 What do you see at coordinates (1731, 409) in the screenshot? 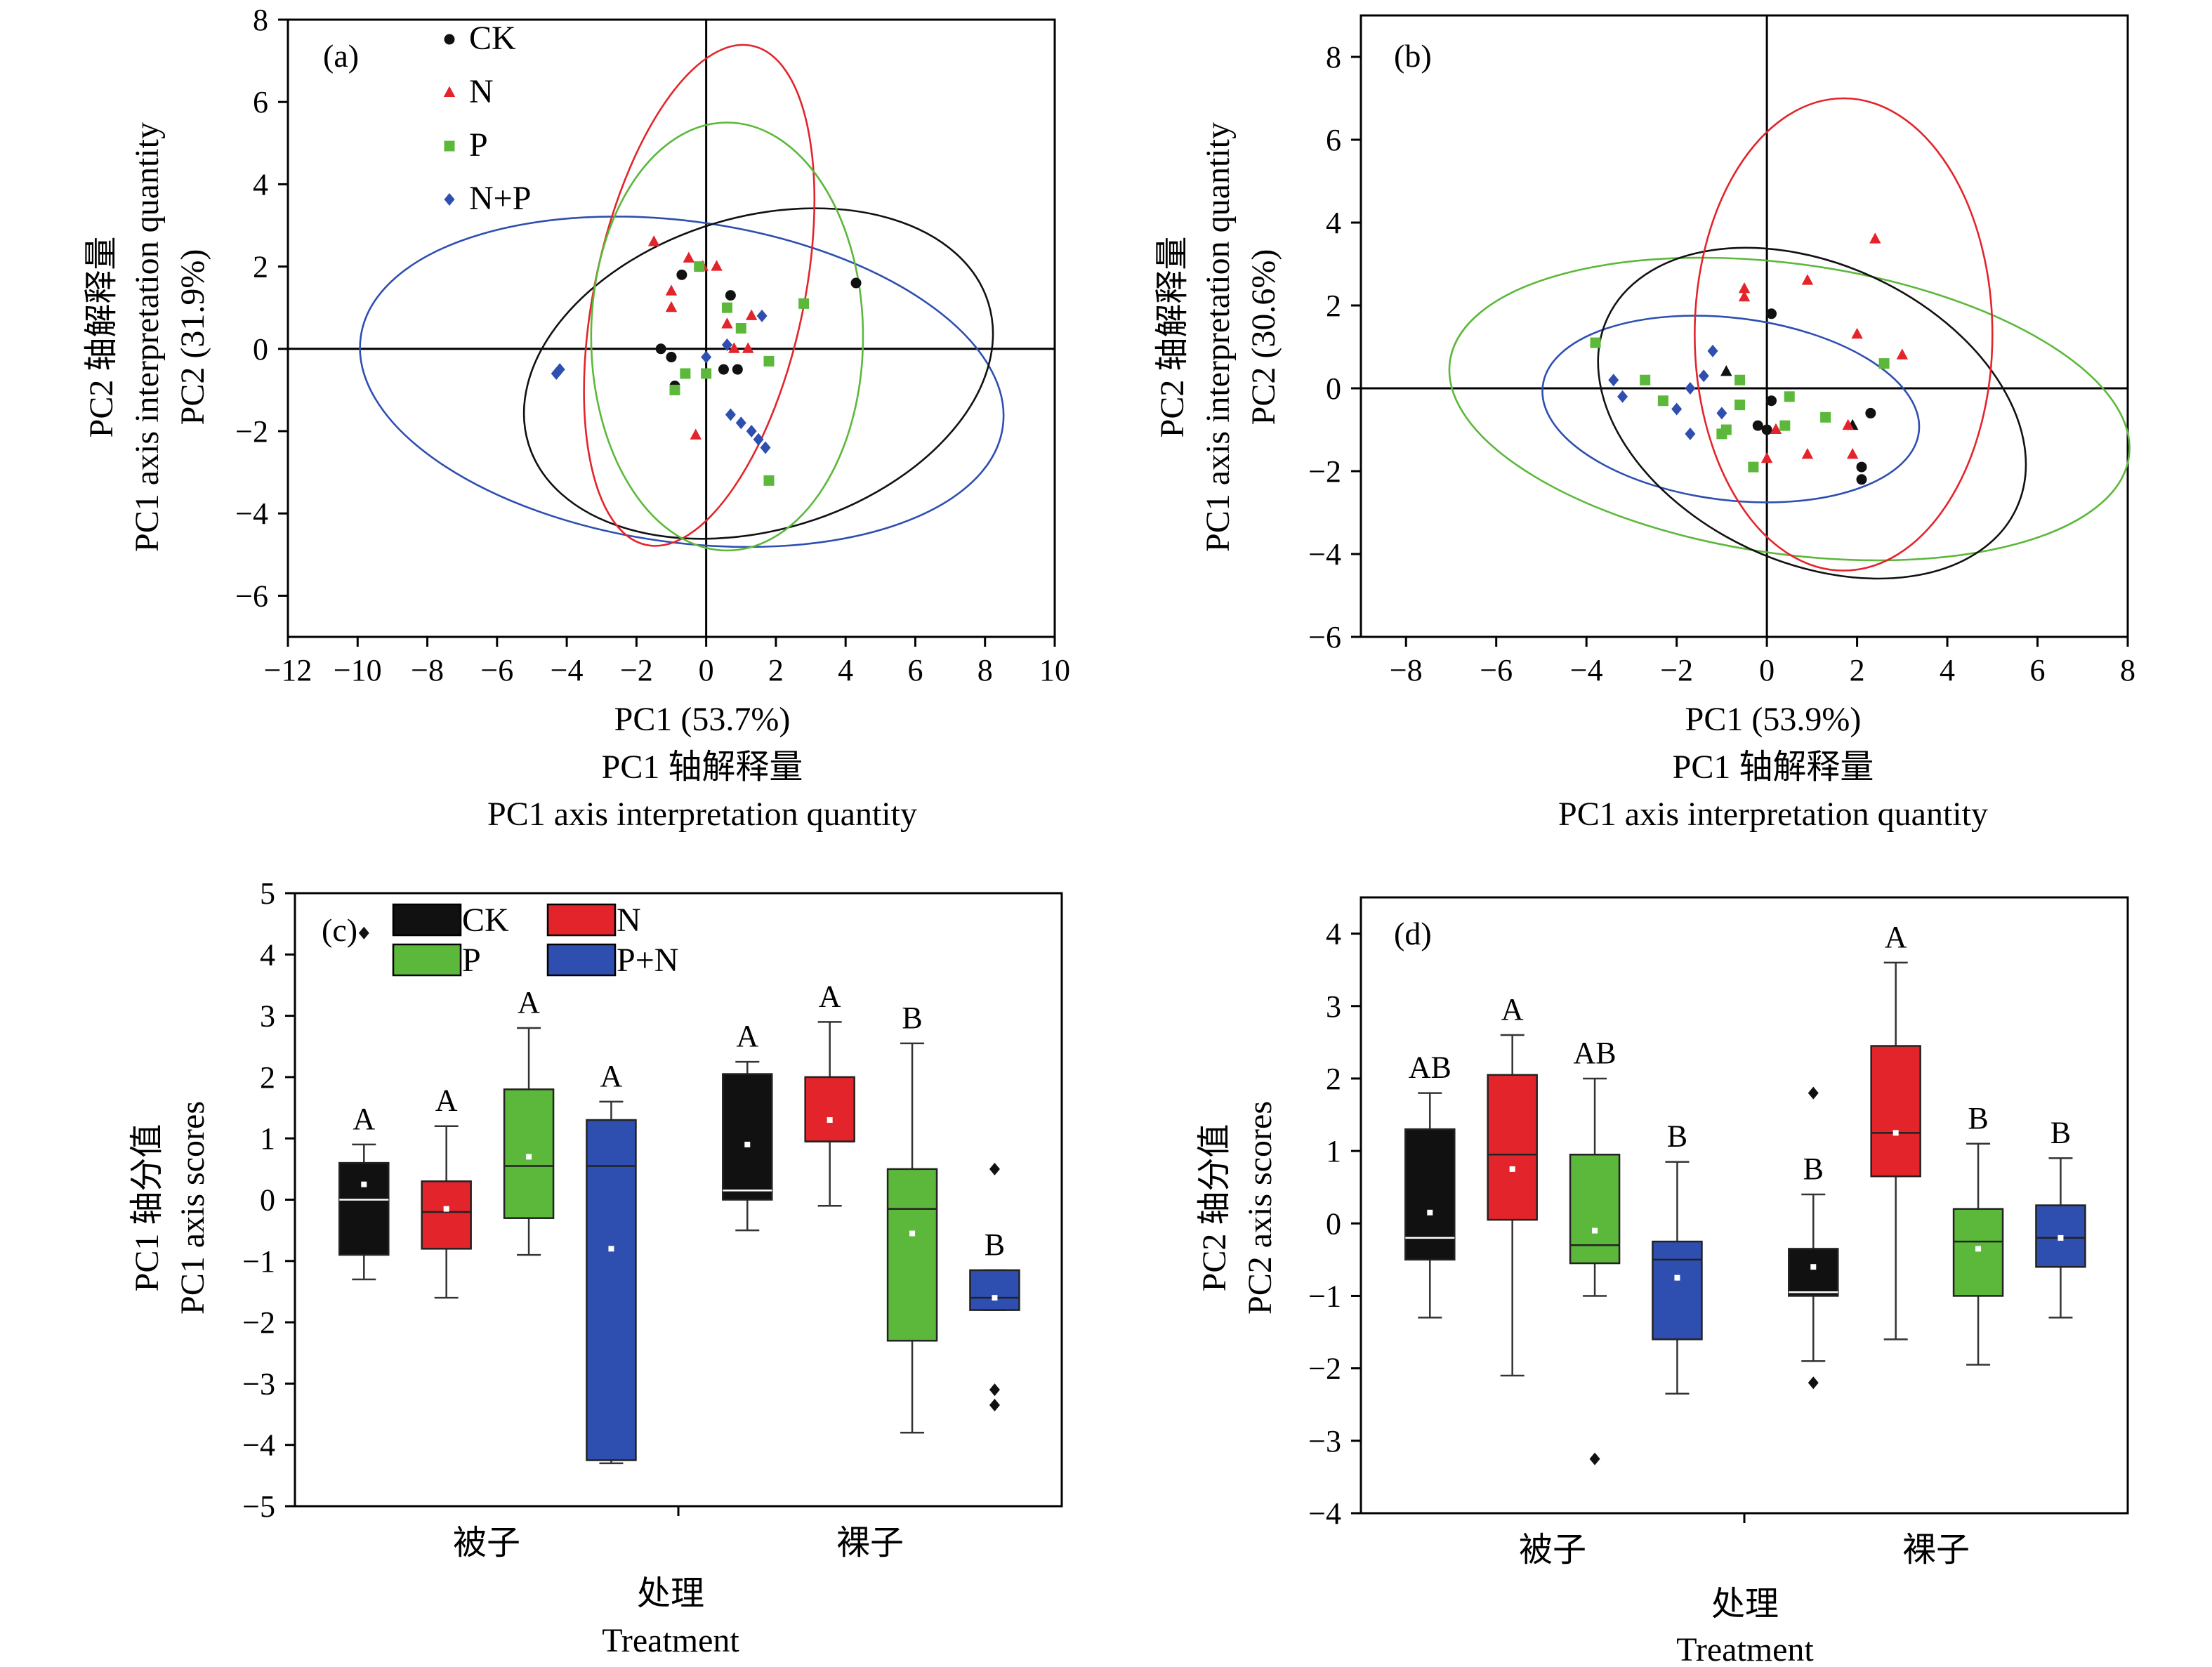
I see `b-ellipse-np` at bounding box center [1731, 409].